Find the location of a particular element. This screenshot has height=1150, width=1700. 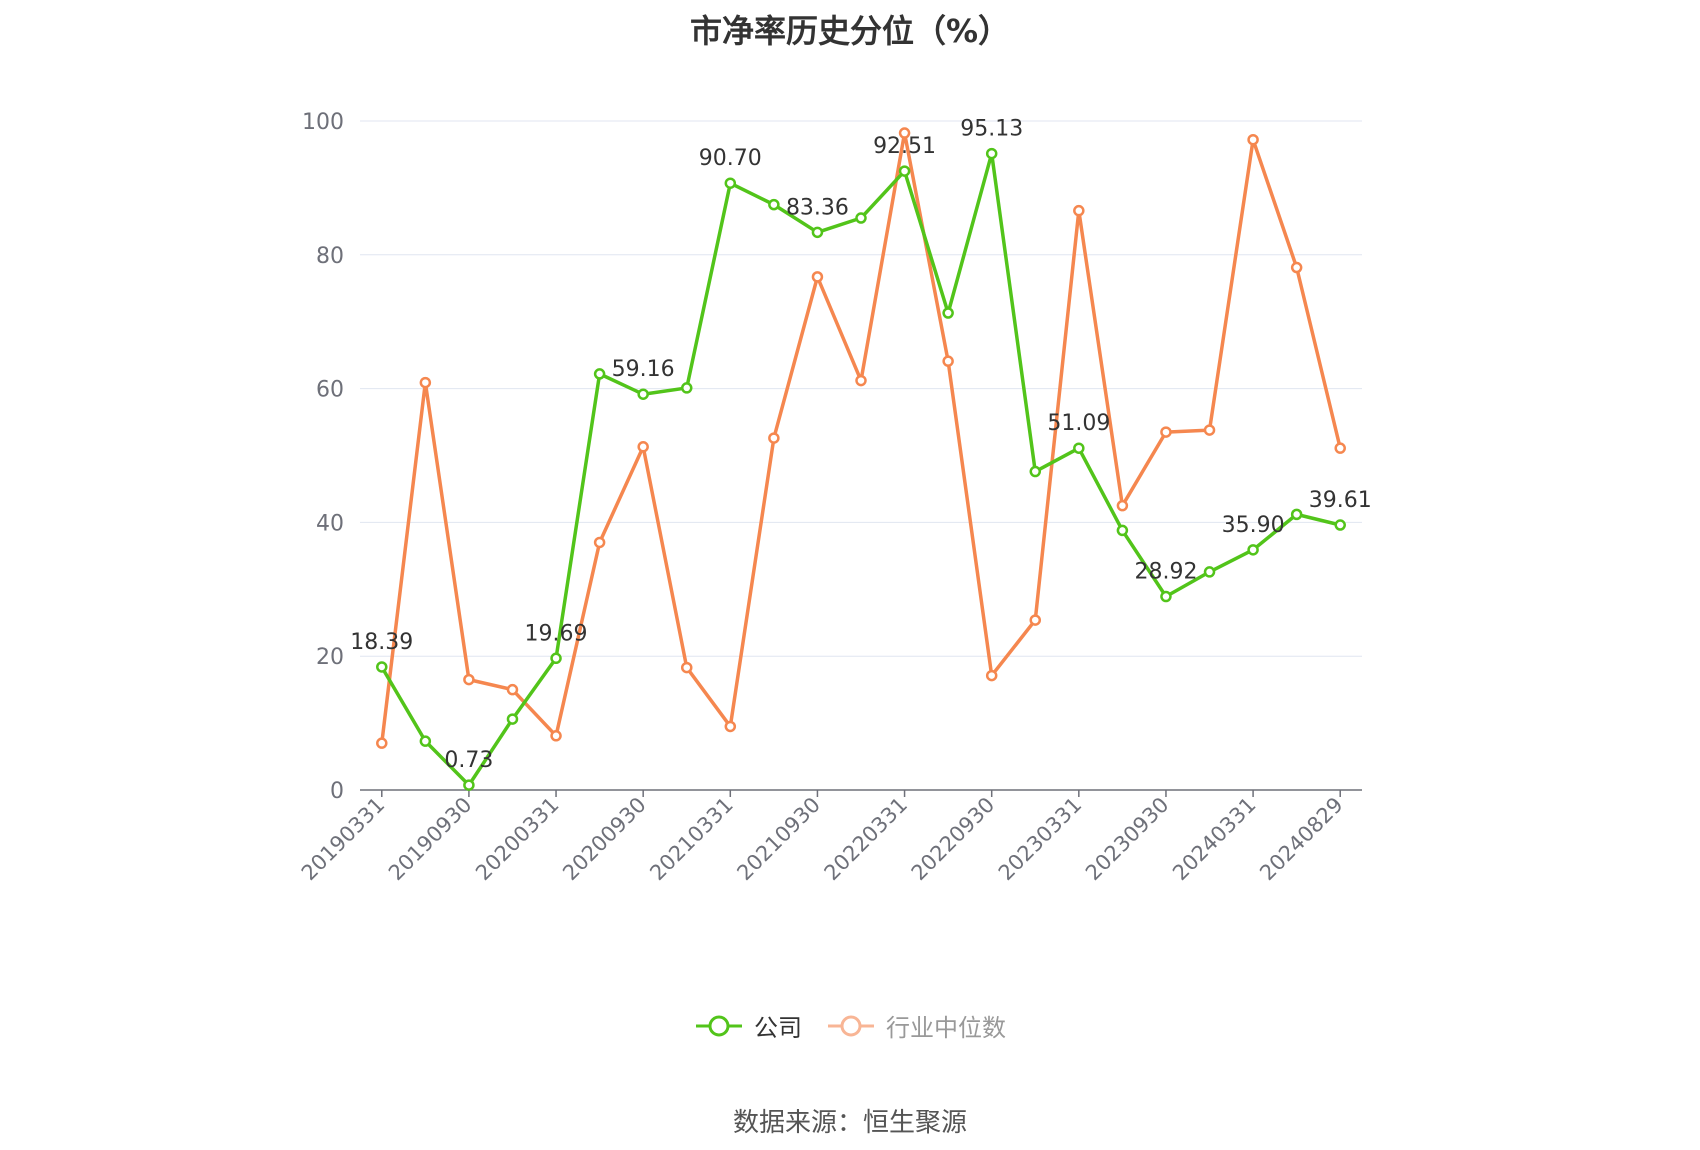

data-label-company-0: 18.39 is located at coordinates (381, 642).